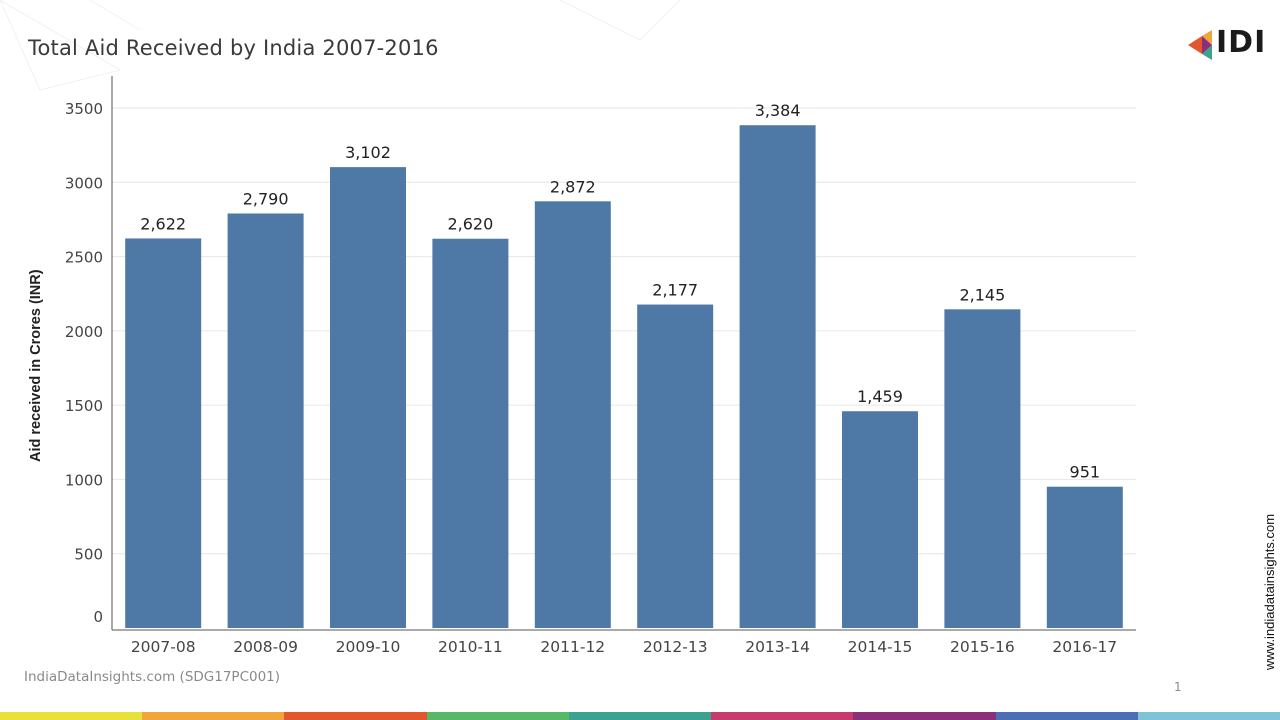 The width and height of the screenshot is (1280, 720). I want to click on y-tick-label: 3500, so click(84, 109).